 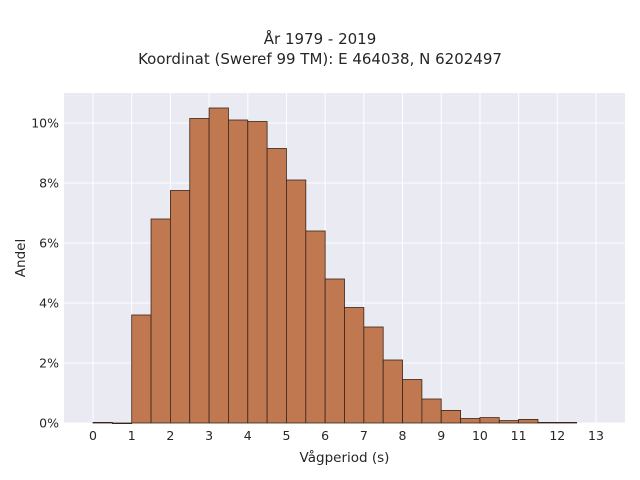 What do you see at coordinates (209, 435) in the screenshot?
I see `x-tick-label: 3` at bounding box center [209, 435].